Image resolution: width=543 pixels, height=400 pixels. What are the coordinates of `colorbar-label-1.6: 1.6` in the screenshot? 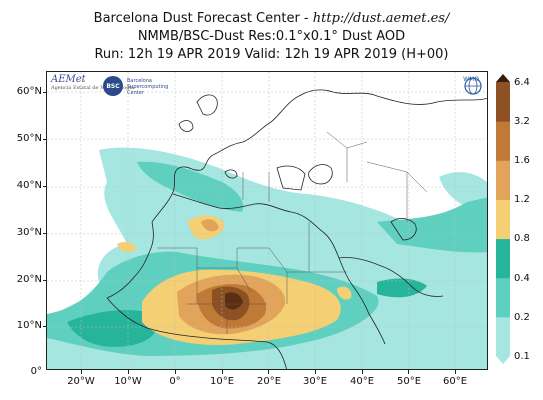 It's located at (522, 160).